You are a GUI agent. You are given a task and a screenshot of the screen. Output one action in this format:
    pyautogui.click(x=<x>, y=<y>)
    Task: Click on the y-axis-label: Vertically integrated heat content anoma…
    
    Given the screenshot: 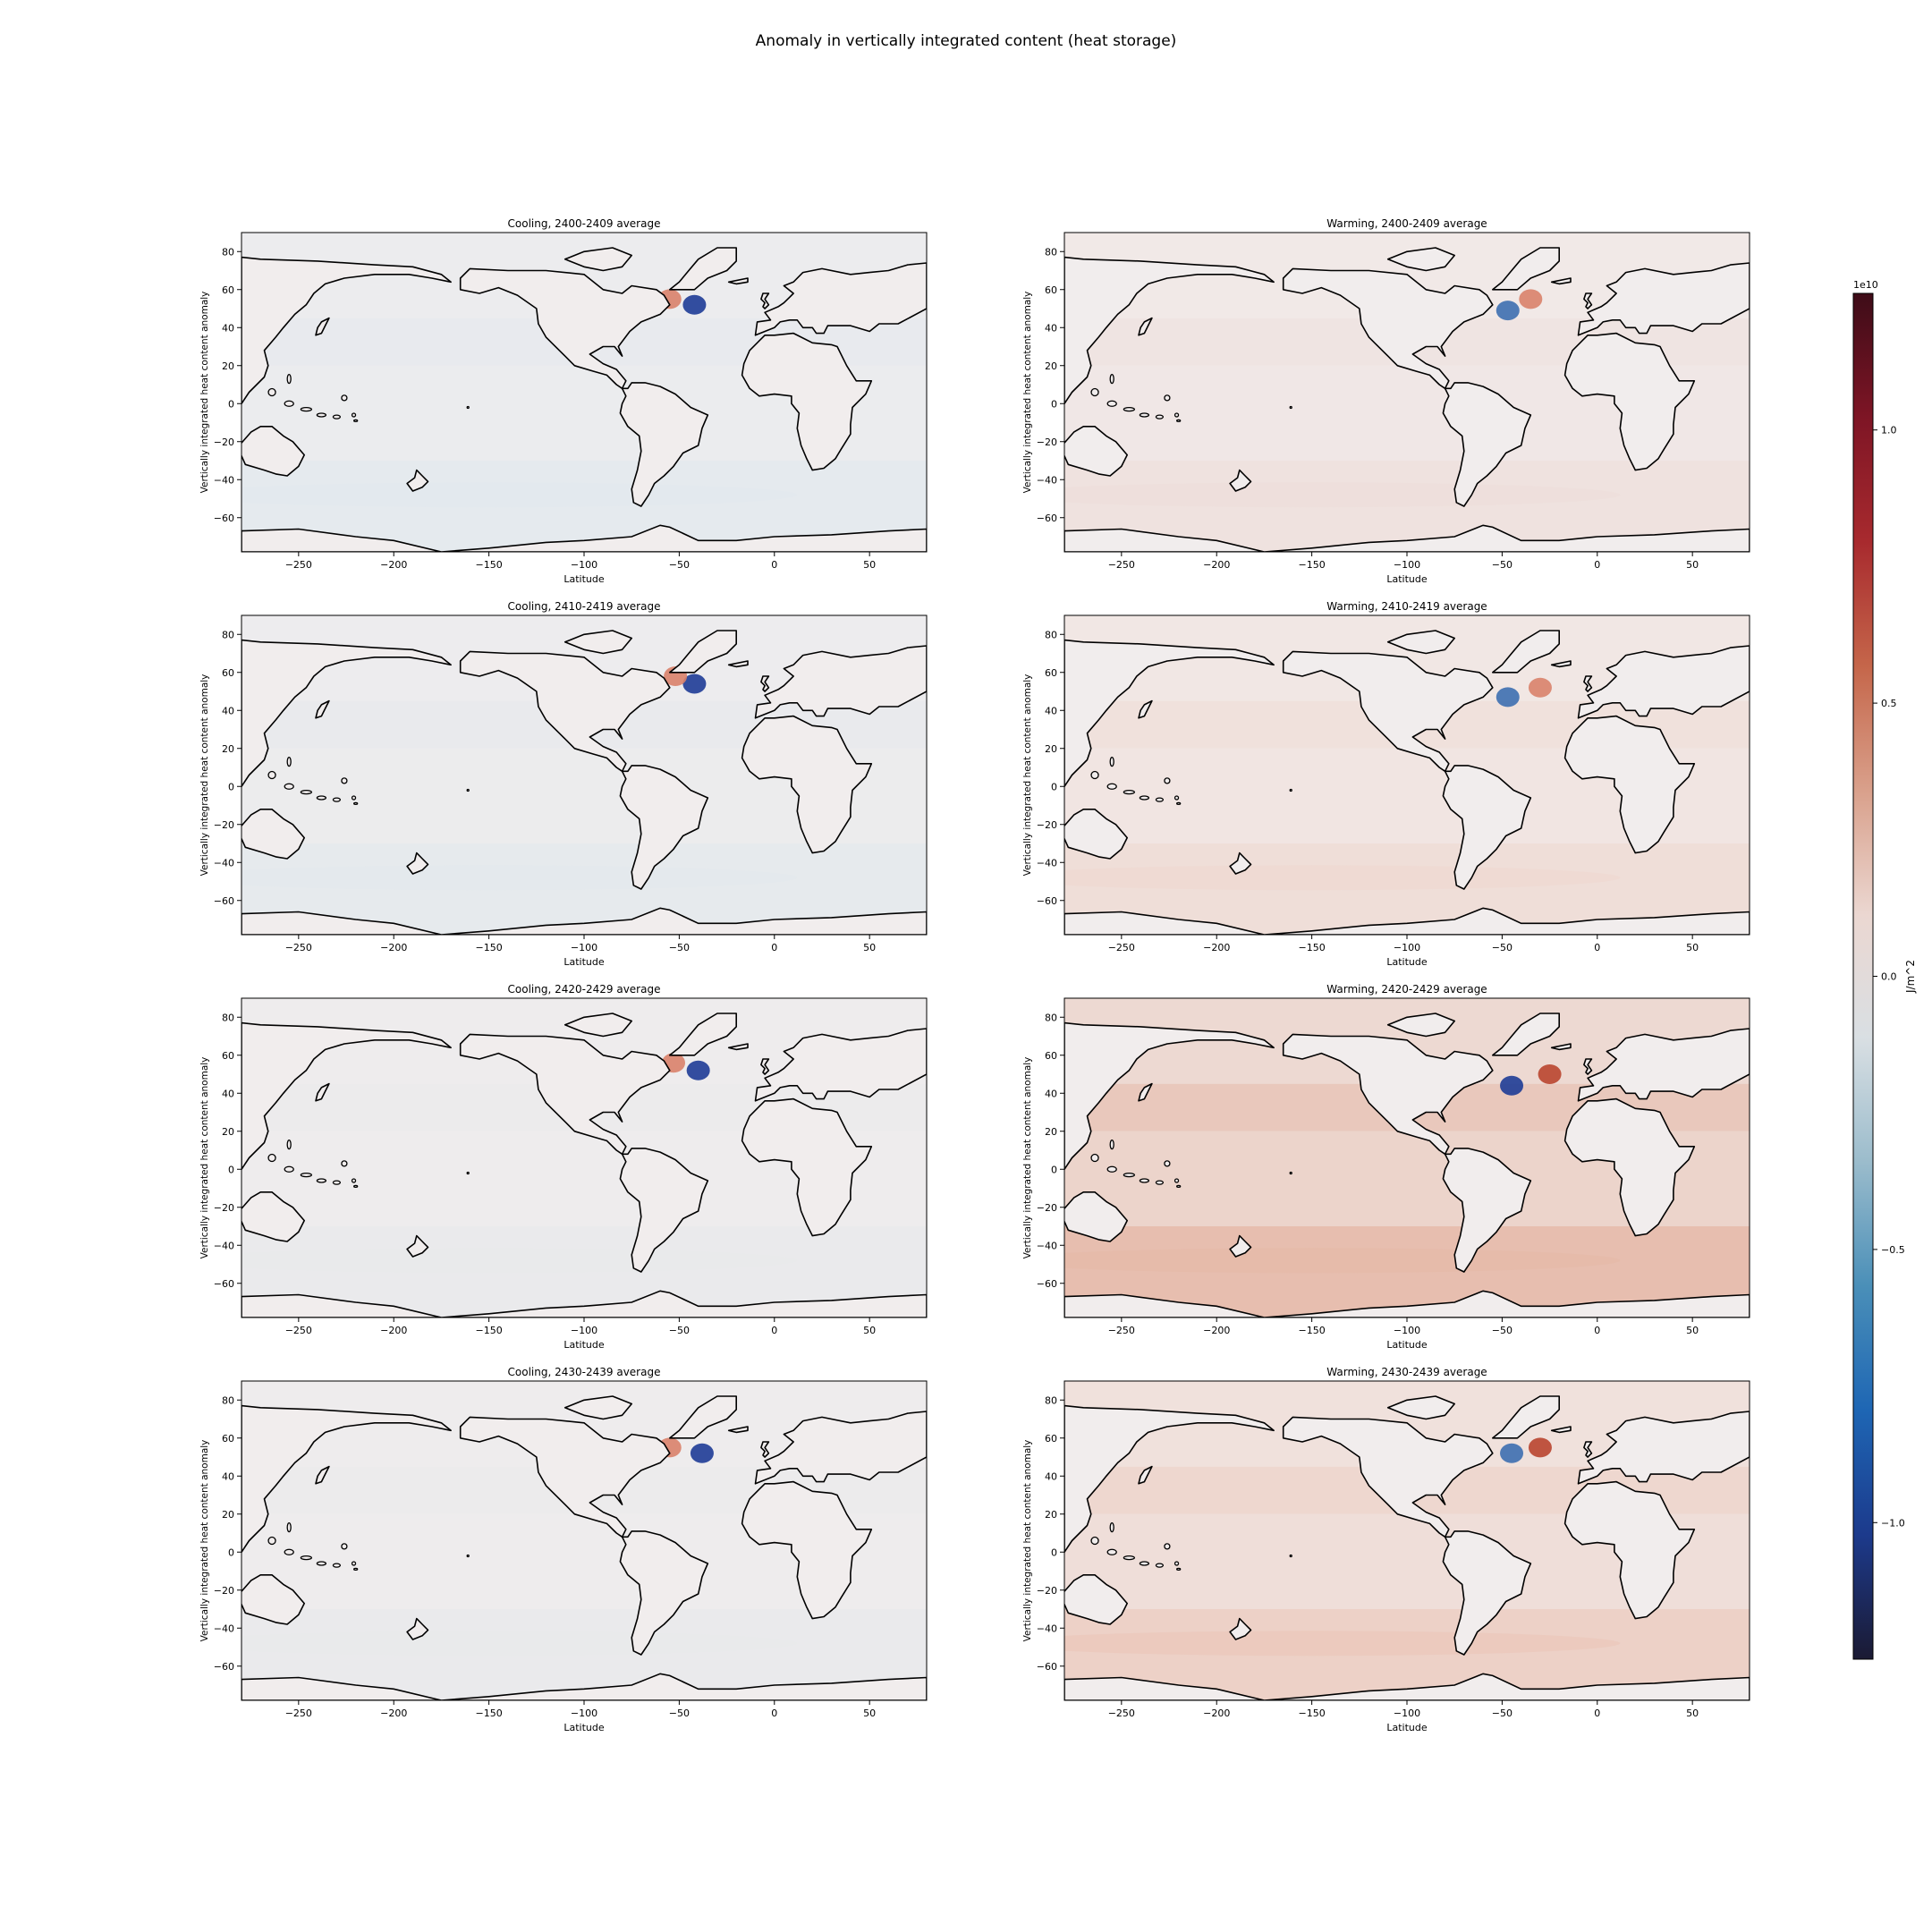 What is the action you would take?
    pyautogui.click(x=1027, y=775)
    